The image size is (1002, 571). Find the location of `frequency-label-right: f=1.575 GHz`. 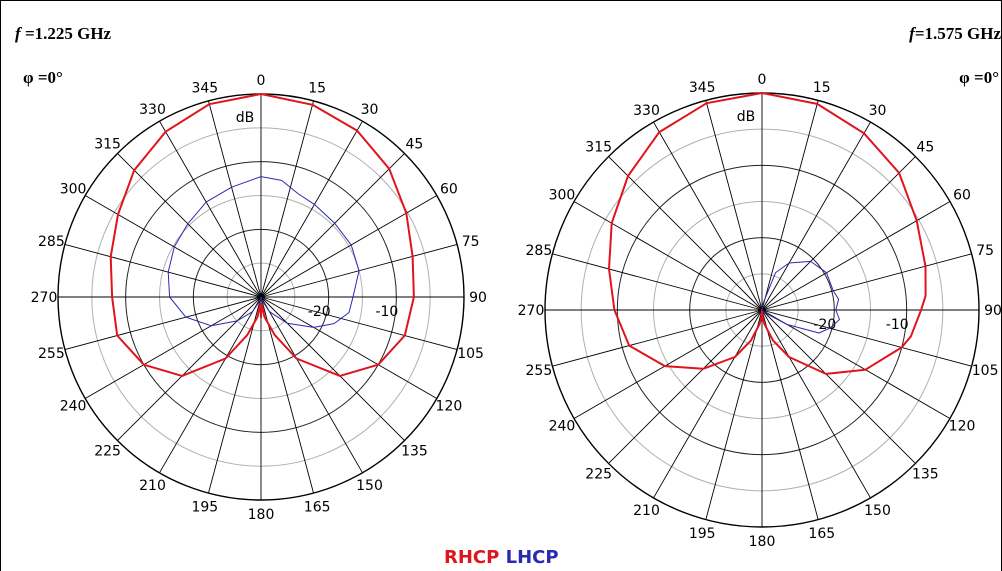

frequency-label-right: f=1.575 GHz is located at coordinates (955, 33).